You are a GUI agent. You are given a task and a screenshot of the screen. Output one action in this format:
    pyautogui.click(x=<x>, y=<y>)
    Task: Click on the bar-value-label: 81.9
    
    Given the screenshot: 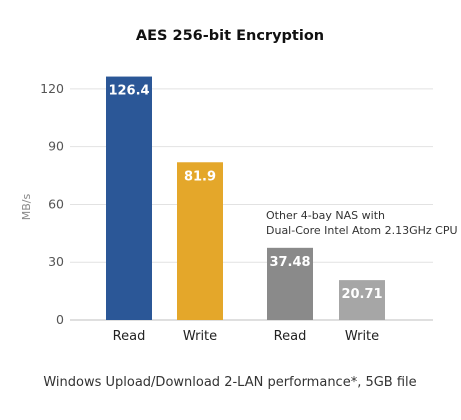 What is the action you would take?
    pyautogui.click(x=200, y=176)
    